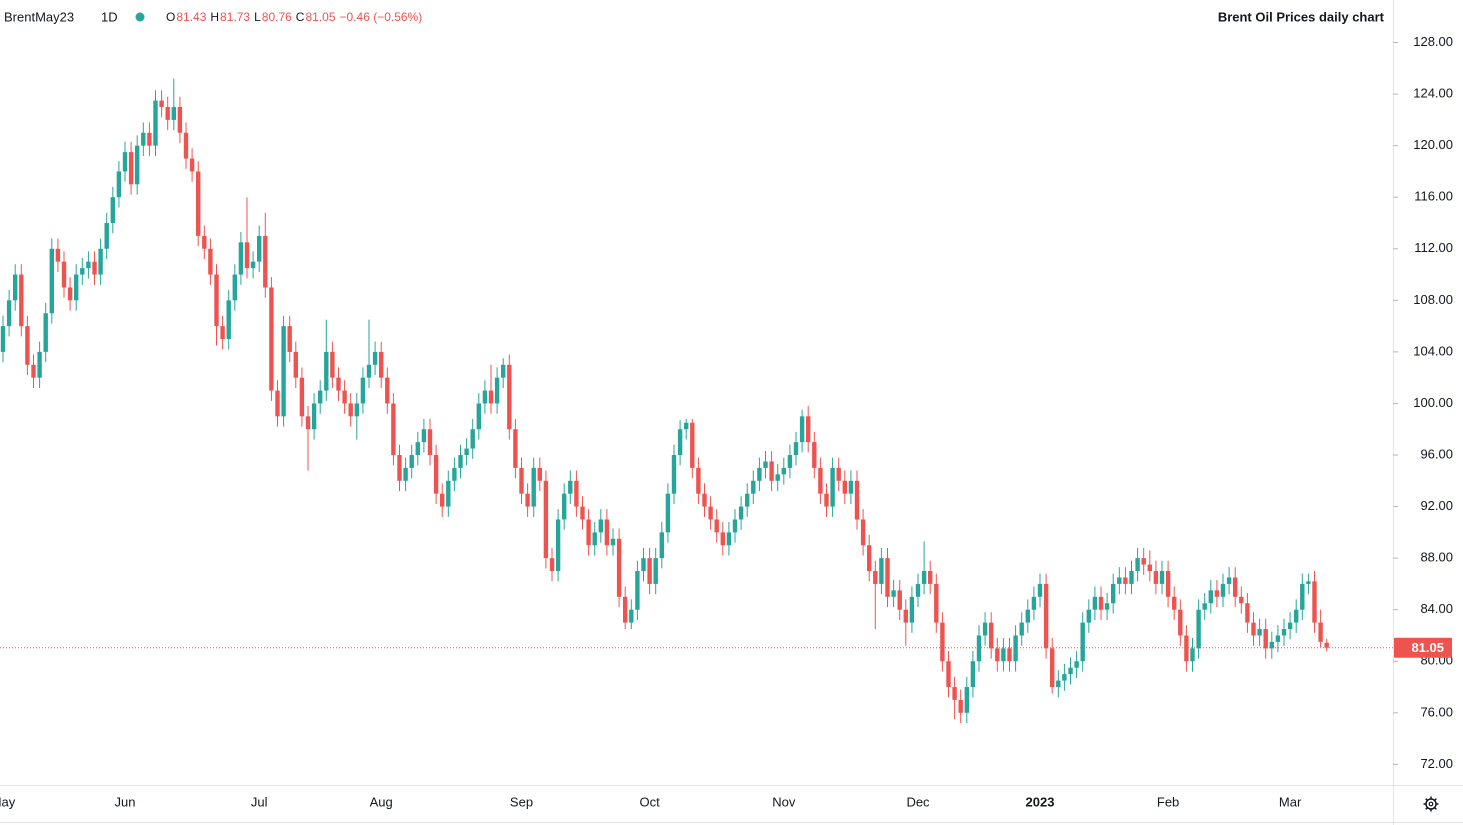  I want to click on x-tick-label: 2023, so click(1040, 801).